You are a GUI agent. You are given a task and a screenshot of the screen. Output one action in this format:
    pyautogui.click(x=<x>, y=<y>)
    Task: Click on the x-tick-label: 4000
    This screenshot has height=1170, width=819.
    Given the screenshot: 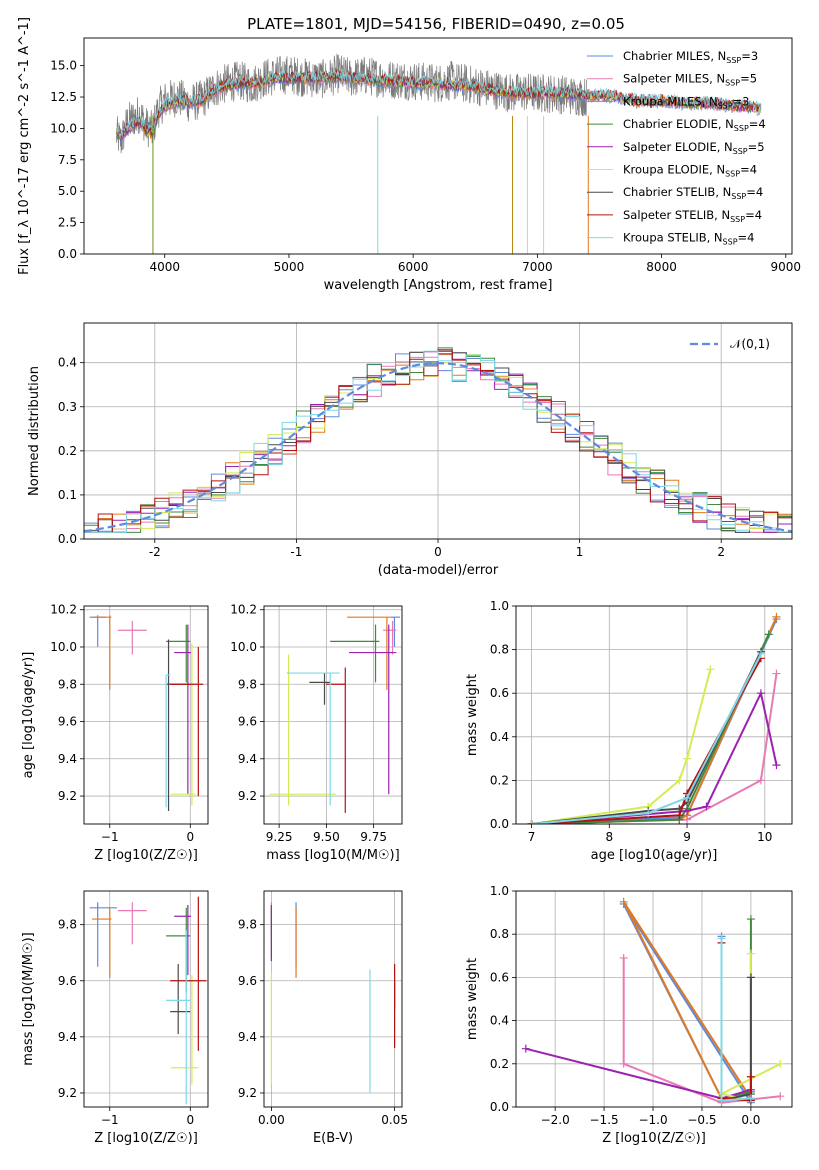 What is the action you would take?
    pyautogui.click(x=164, y=267)
    